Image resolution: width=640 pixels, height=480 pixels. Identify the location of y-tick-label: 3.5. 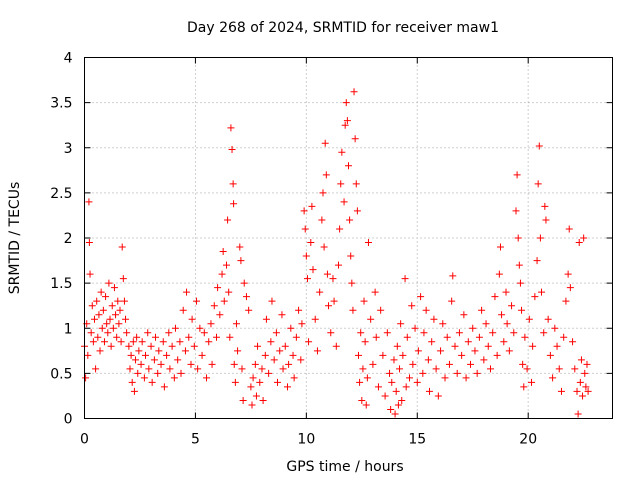
(61, 104).